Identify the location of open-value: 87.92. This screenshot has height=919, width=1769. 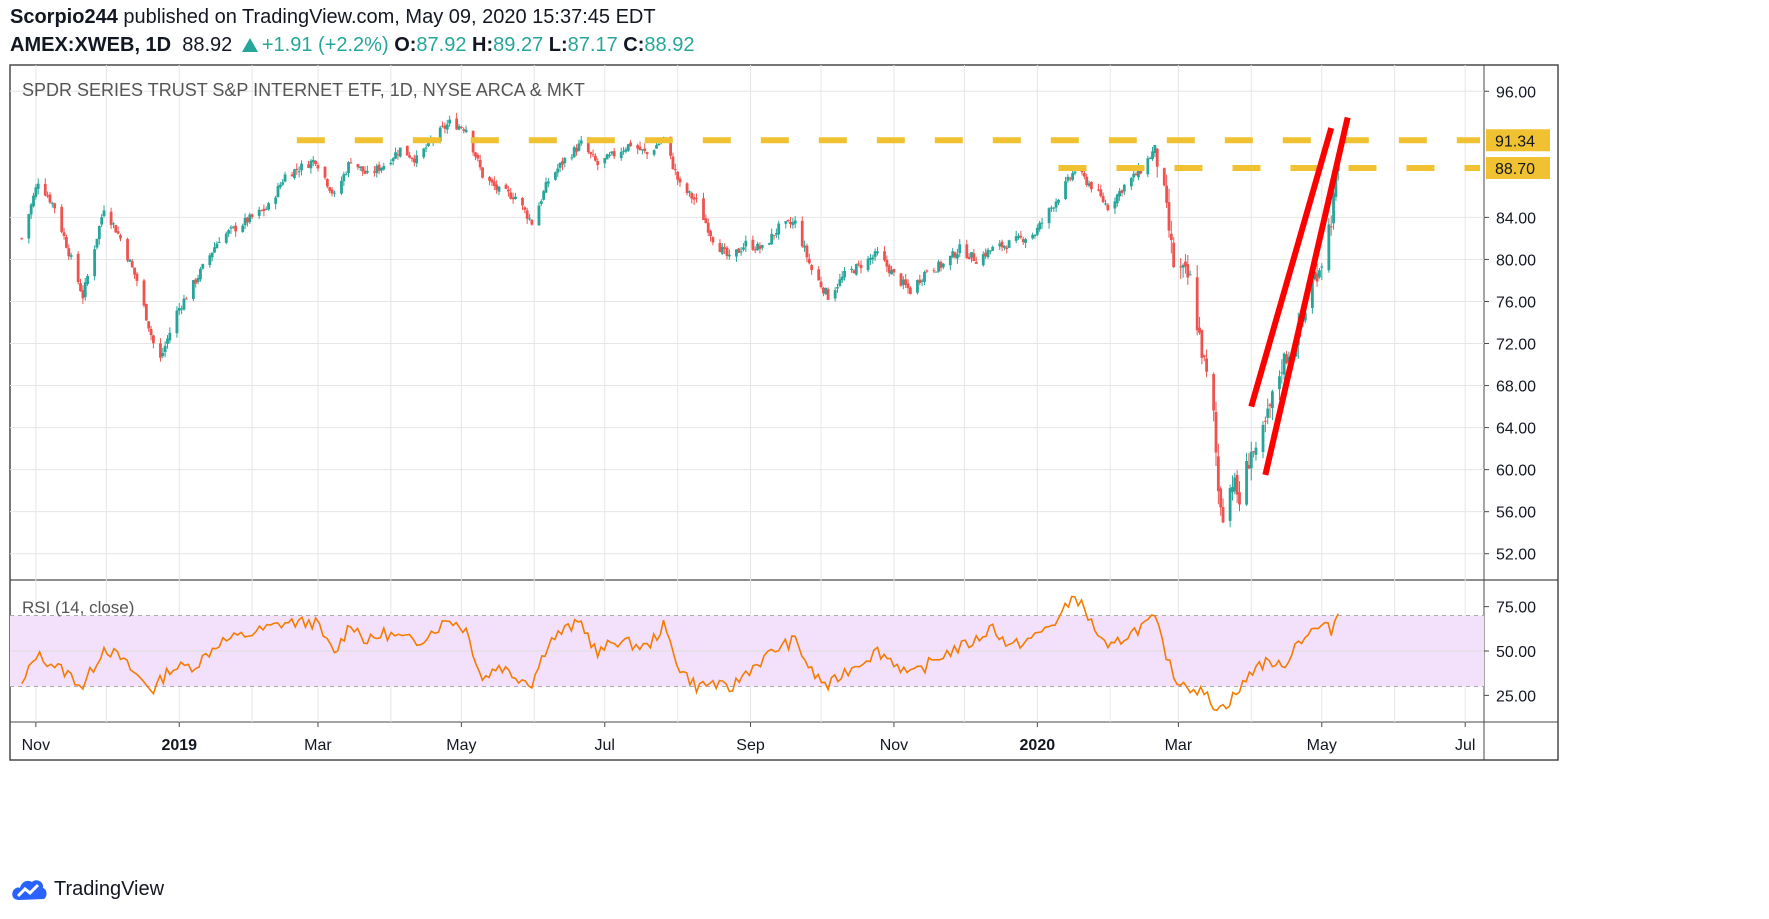
(441, 45).